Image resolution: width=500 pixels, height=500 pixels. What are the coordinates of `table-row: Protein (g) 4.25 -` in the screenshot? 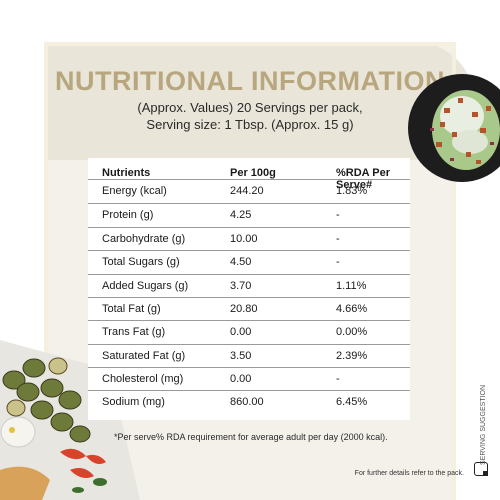 It's located at (249, 215).